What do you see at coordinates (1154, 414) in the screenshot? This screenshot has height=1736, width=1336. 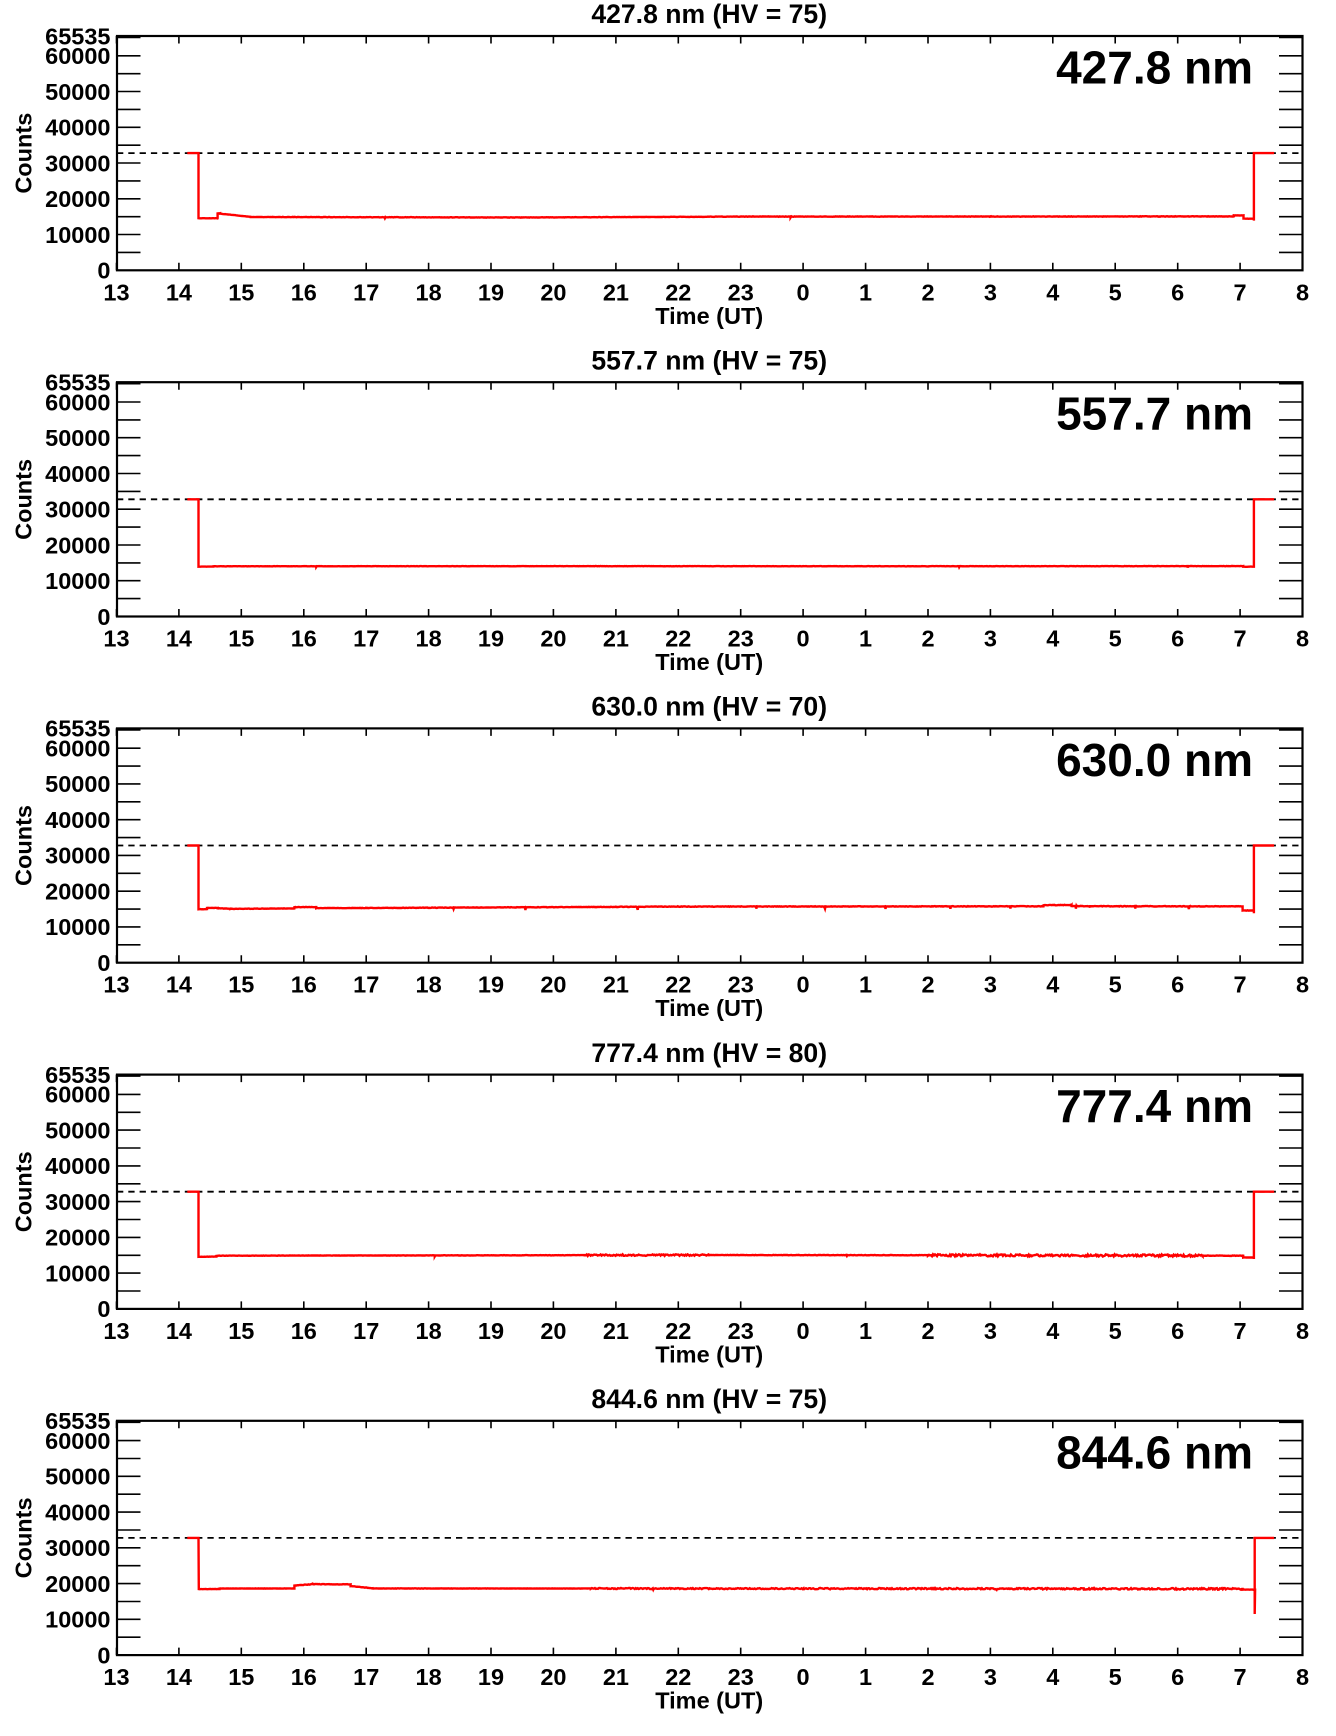 I see `svg-text: 557.7 nm` at bounding box center [1154, 414].